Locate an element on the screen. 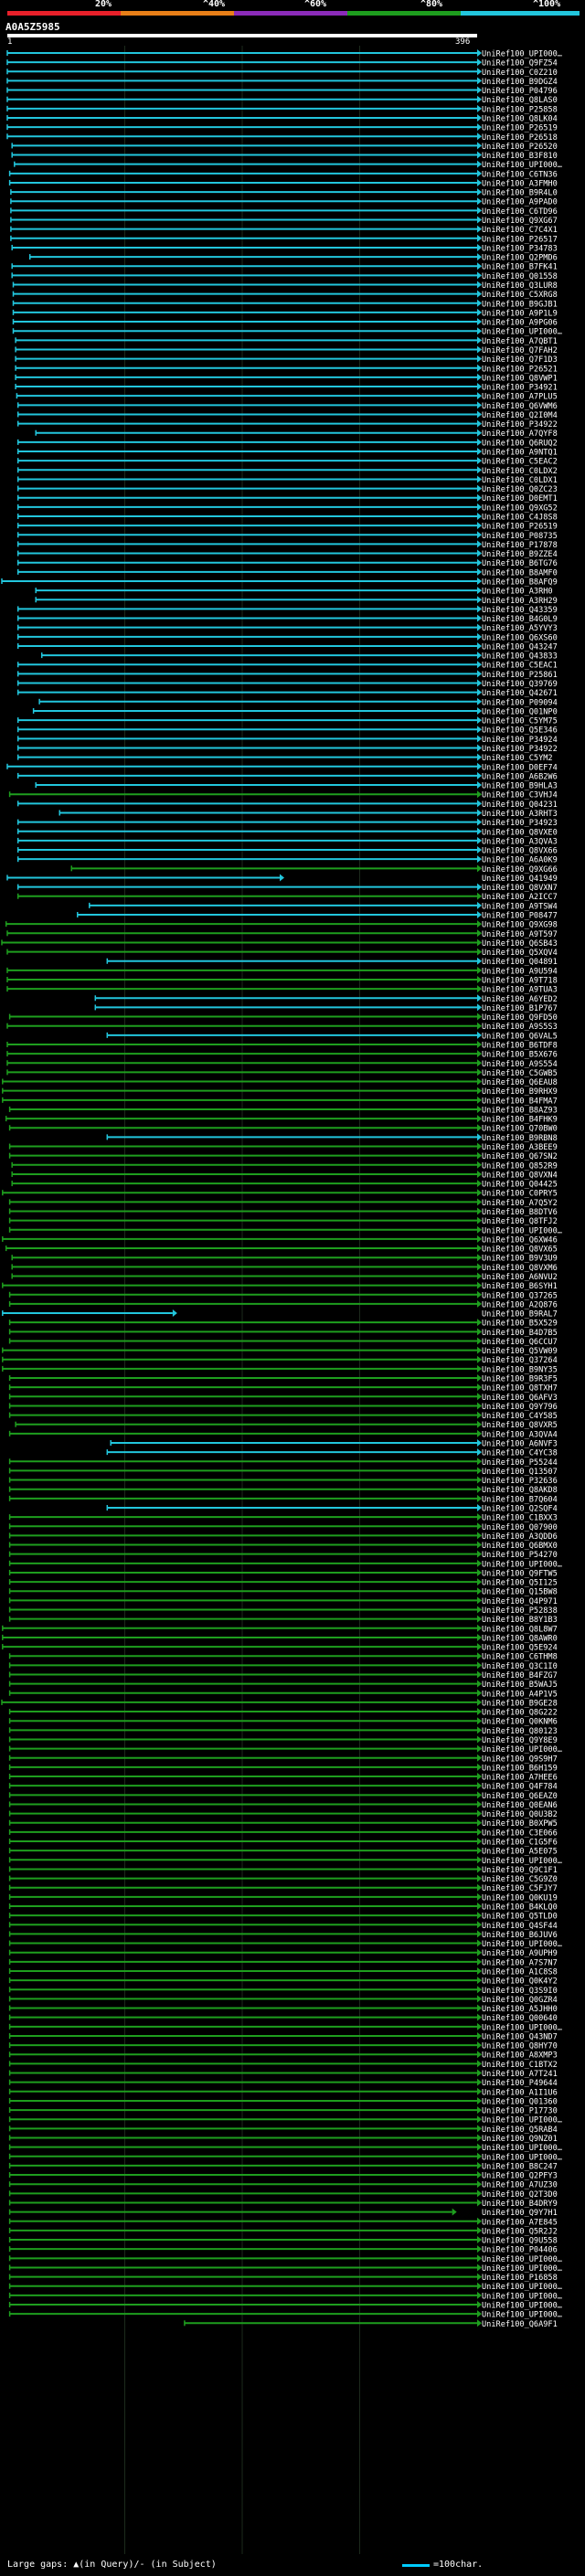  hit-row: UniRef100_Q43ND7 is located at coordinates (283, 2036).